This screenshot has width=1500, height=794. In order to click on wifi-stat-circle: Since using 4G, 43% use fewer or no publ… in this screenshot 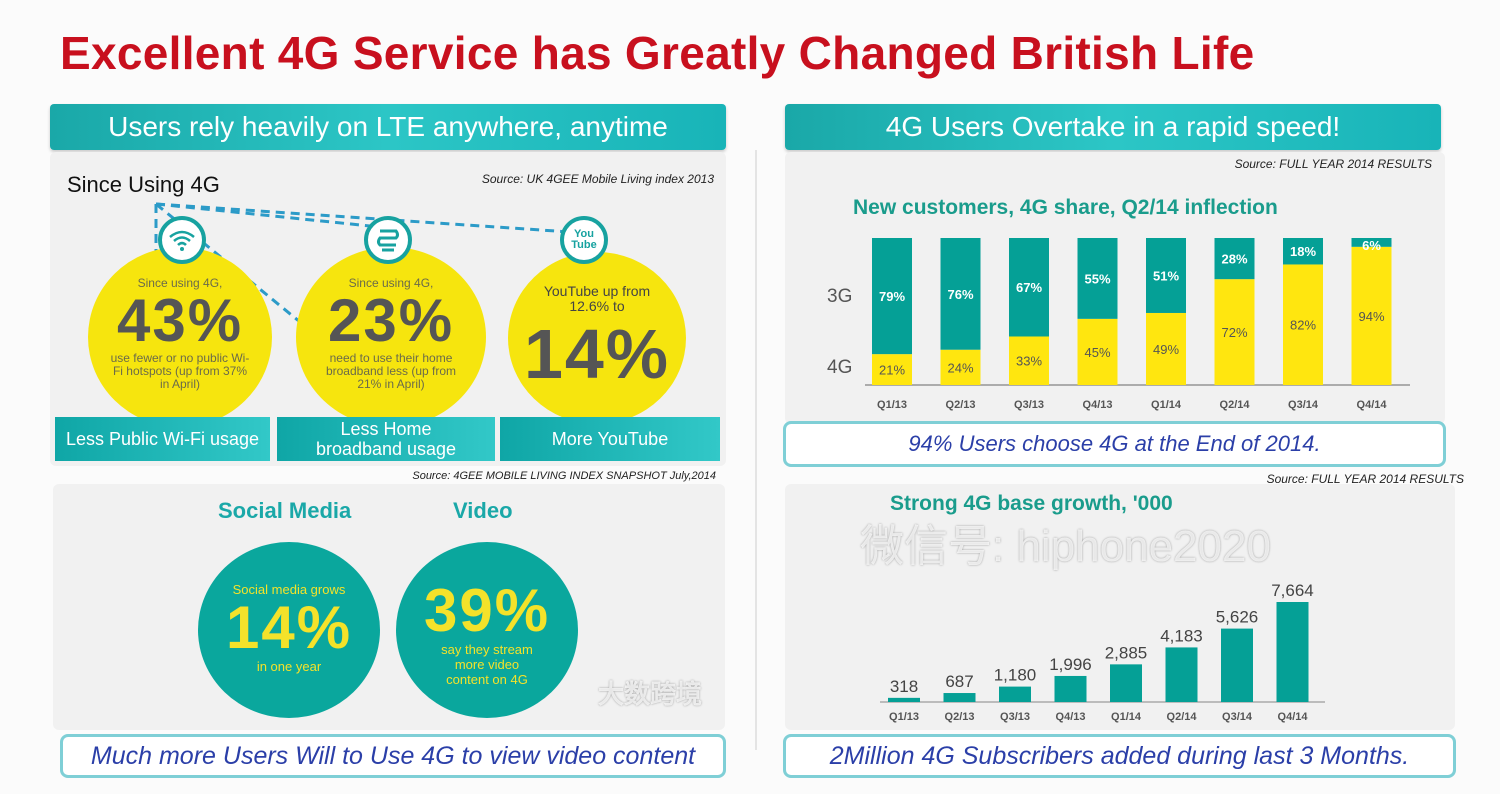, I will do `click(180, 337)`.